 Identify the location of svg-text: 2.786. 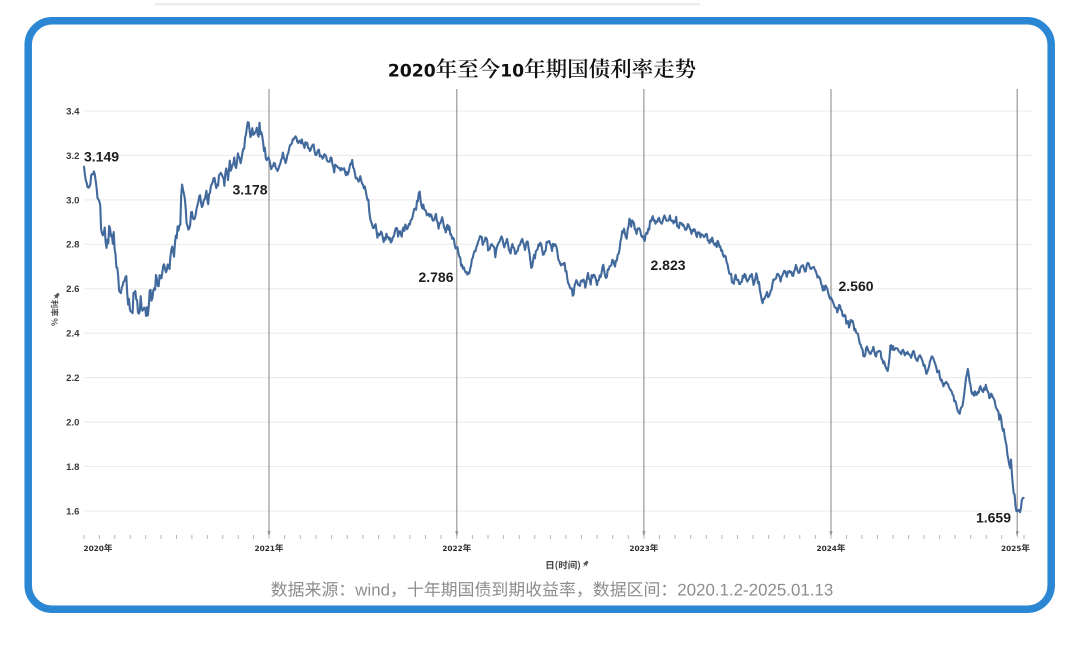
(435, 277).